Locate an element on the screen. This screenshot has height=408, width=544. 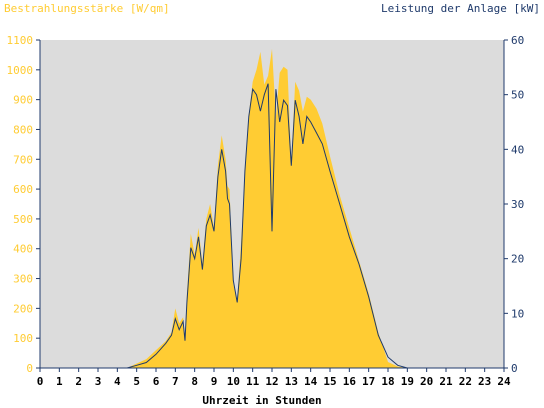
y-right-tick-label: 20 is located at coordinates (517, 259).